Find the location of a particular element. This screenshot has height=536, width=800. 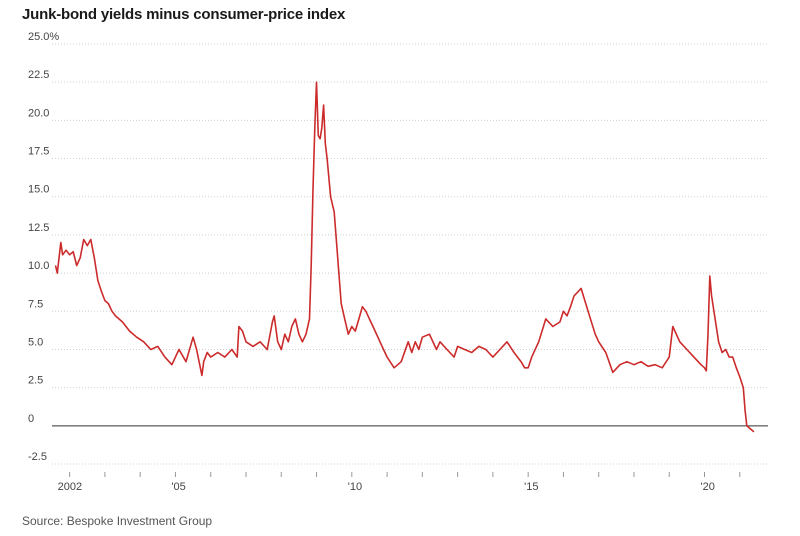

x-axis: 2002 '05 '10 '15 '20 is located at coordinates (399, 482).